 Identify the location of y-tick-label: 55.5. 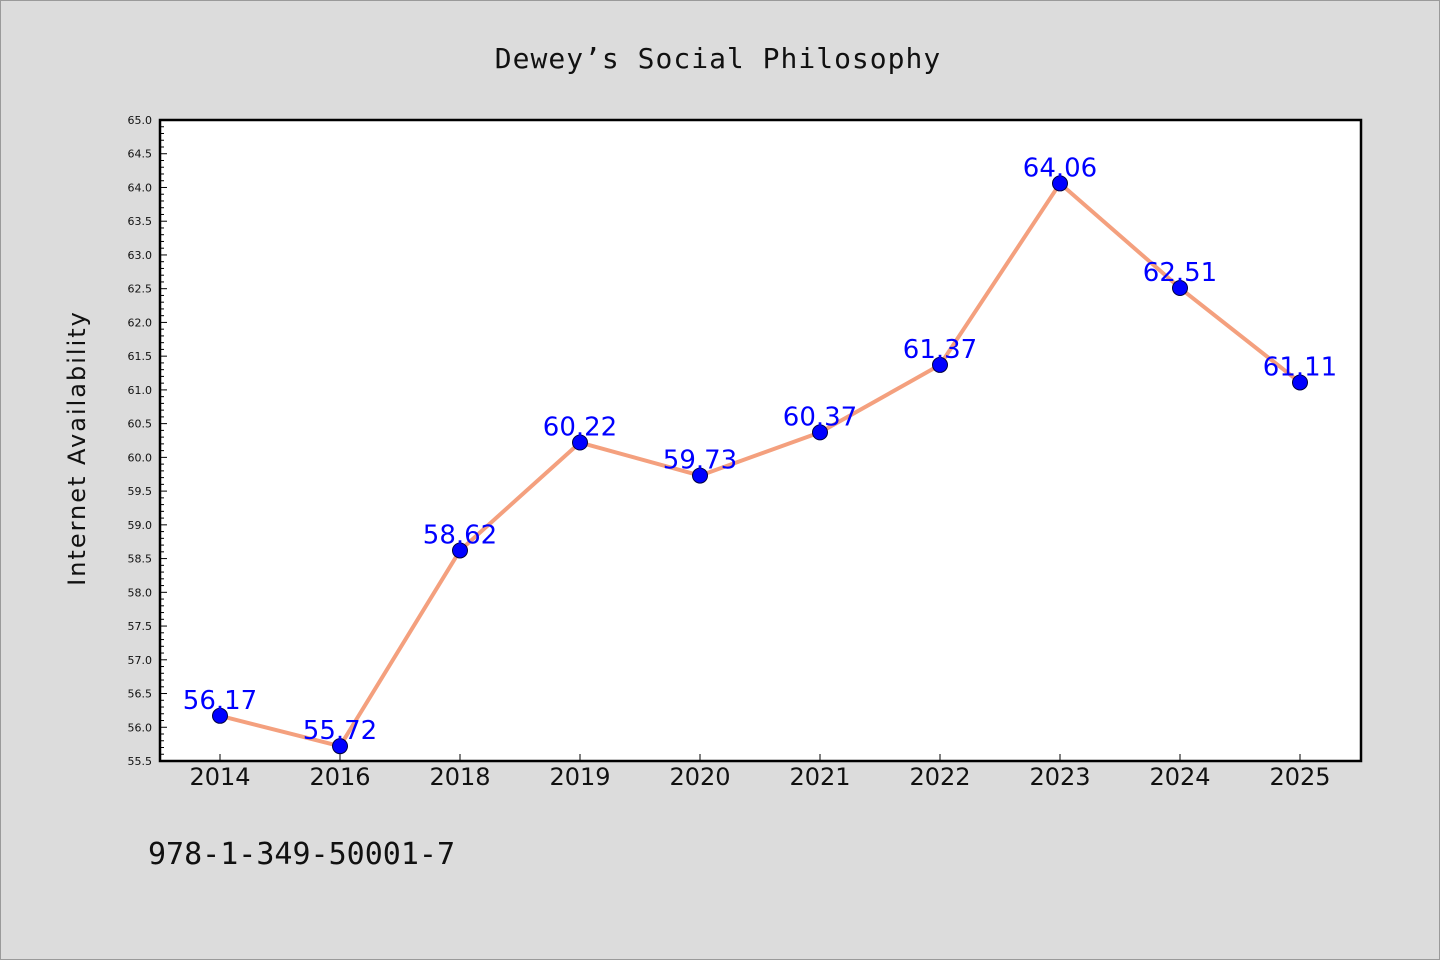
(140, 761).